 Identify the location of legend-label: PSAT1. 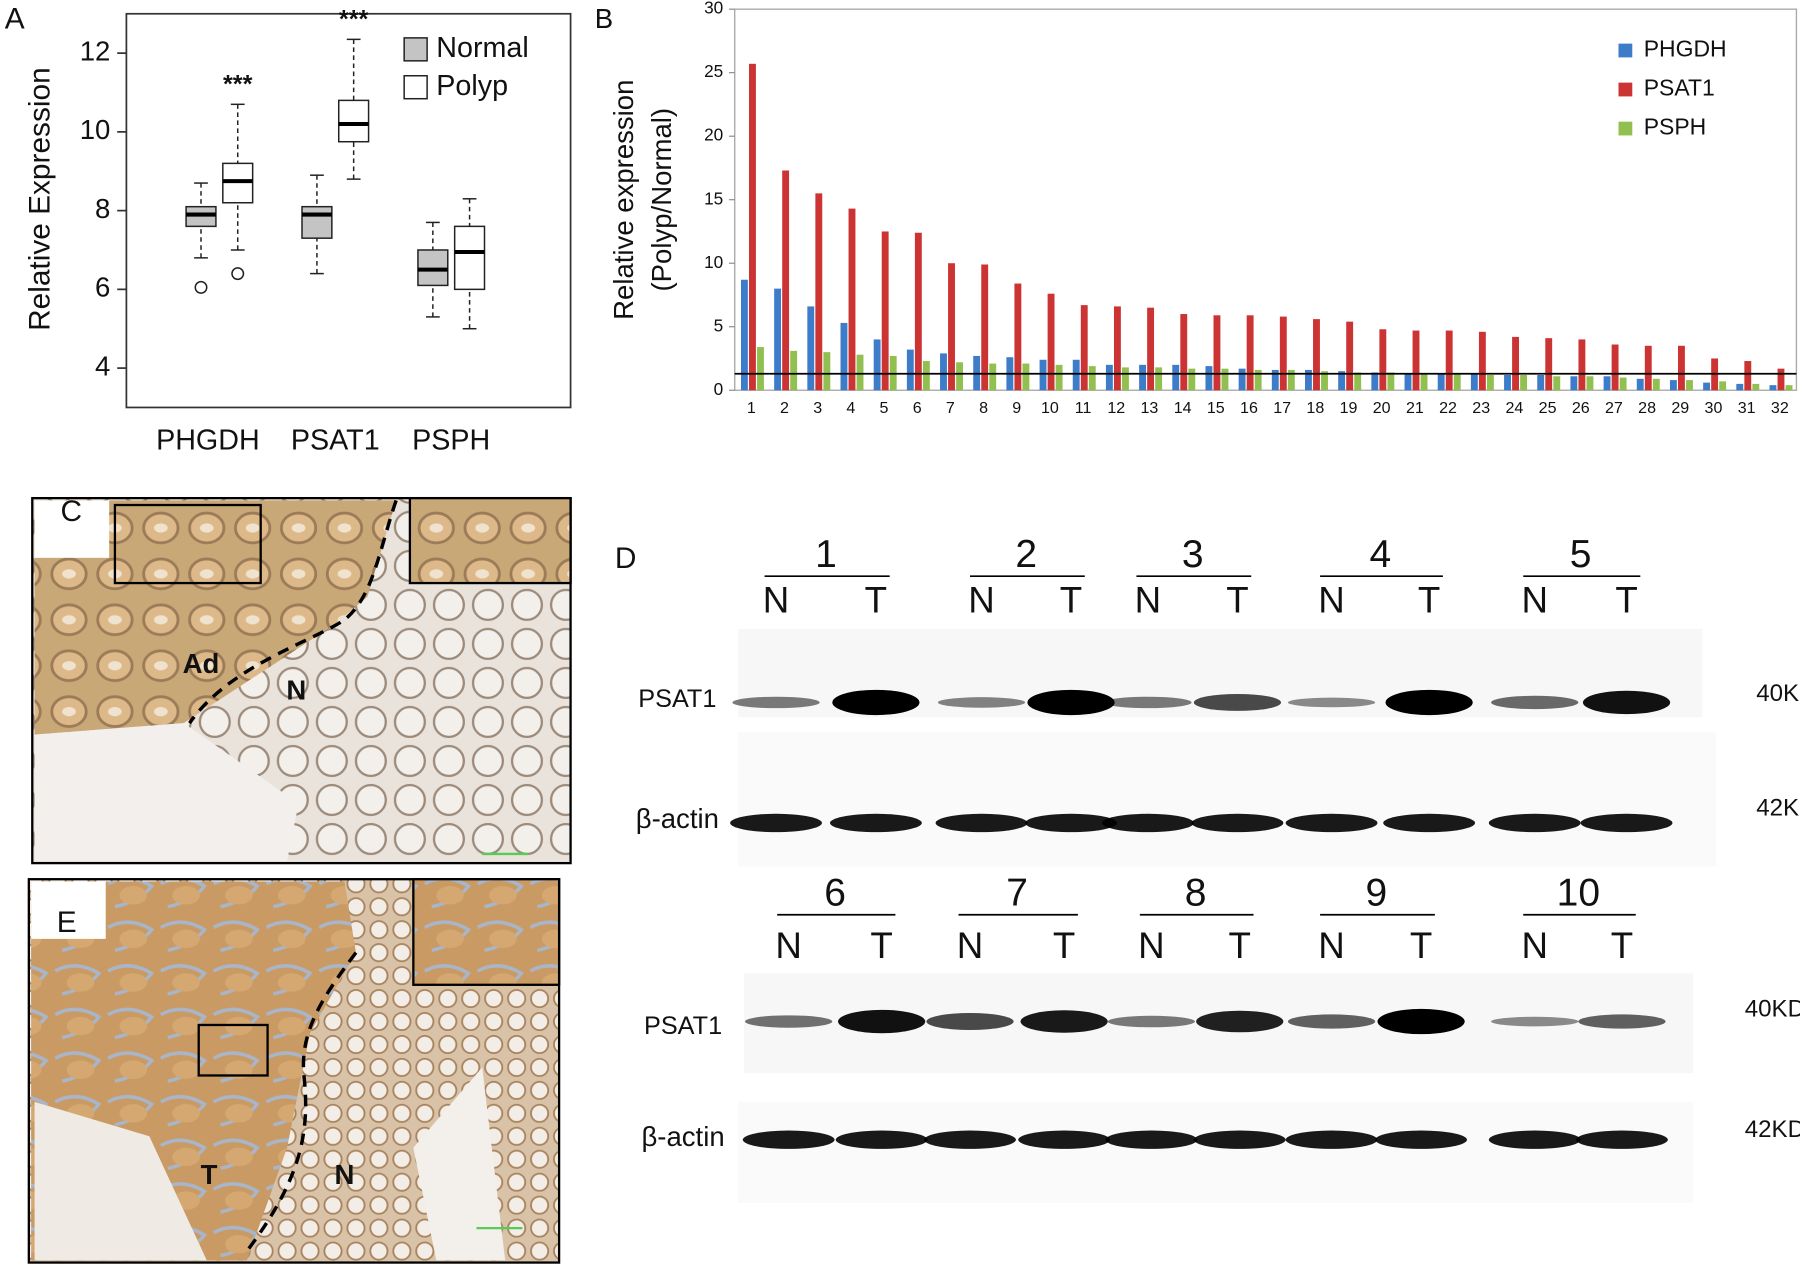
(1679, 88).